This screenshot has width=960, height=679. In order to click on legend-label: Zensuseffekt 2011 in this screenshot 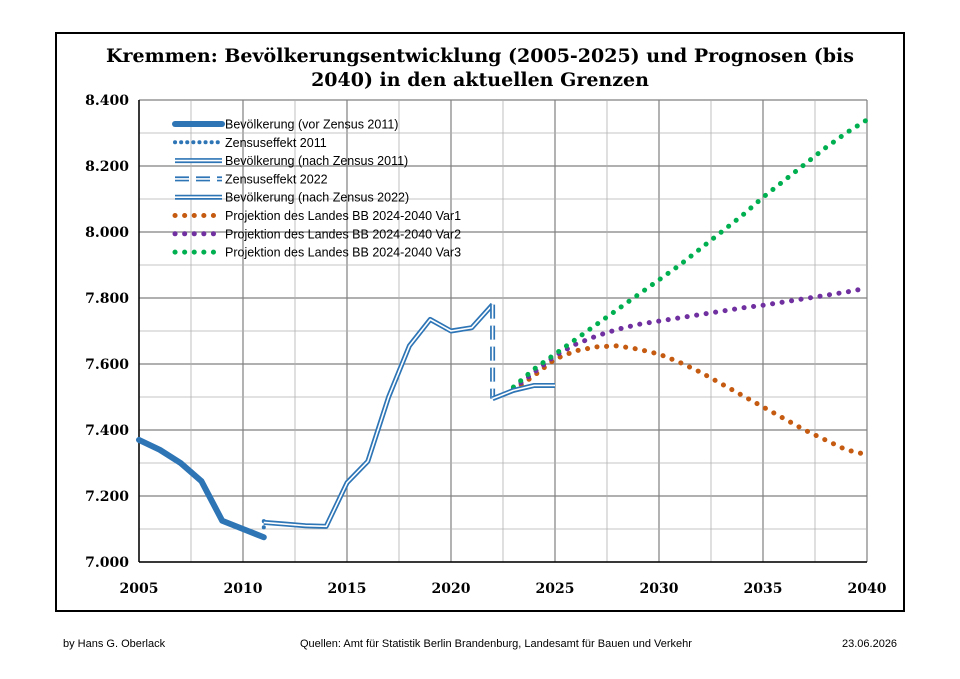, I will do `click(276, 143)`.